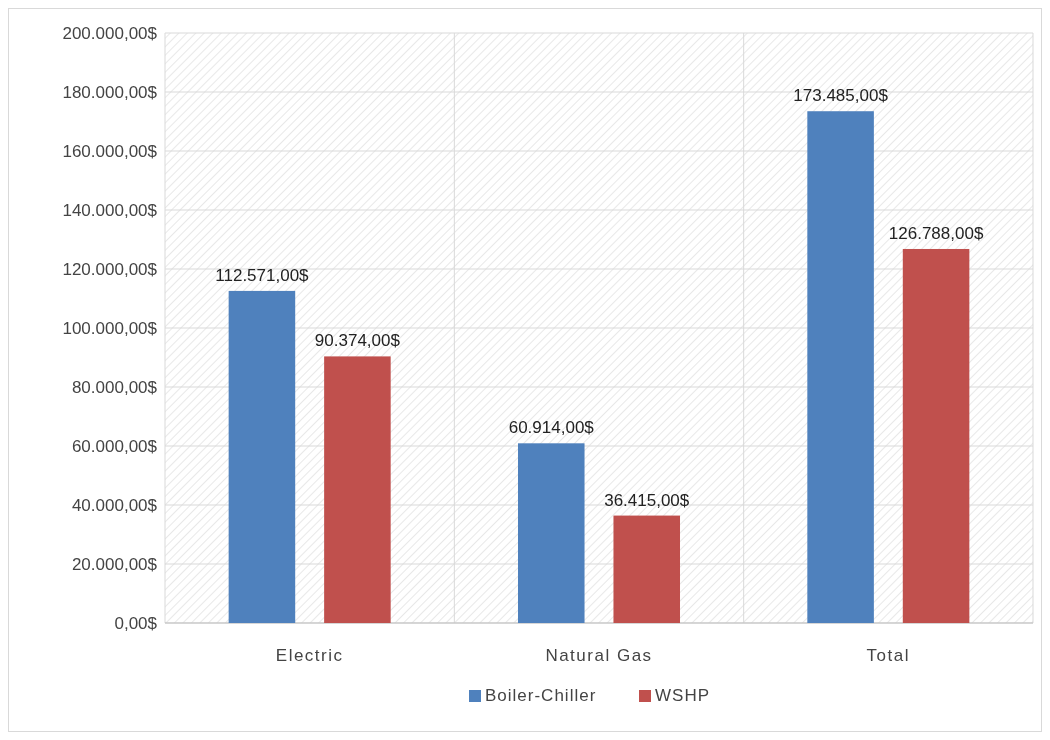  What do you see at coordinates (110, 210) in the screenshot?
I see `y-tick-label: 140.000,00$` at bounding box center [110, 210].